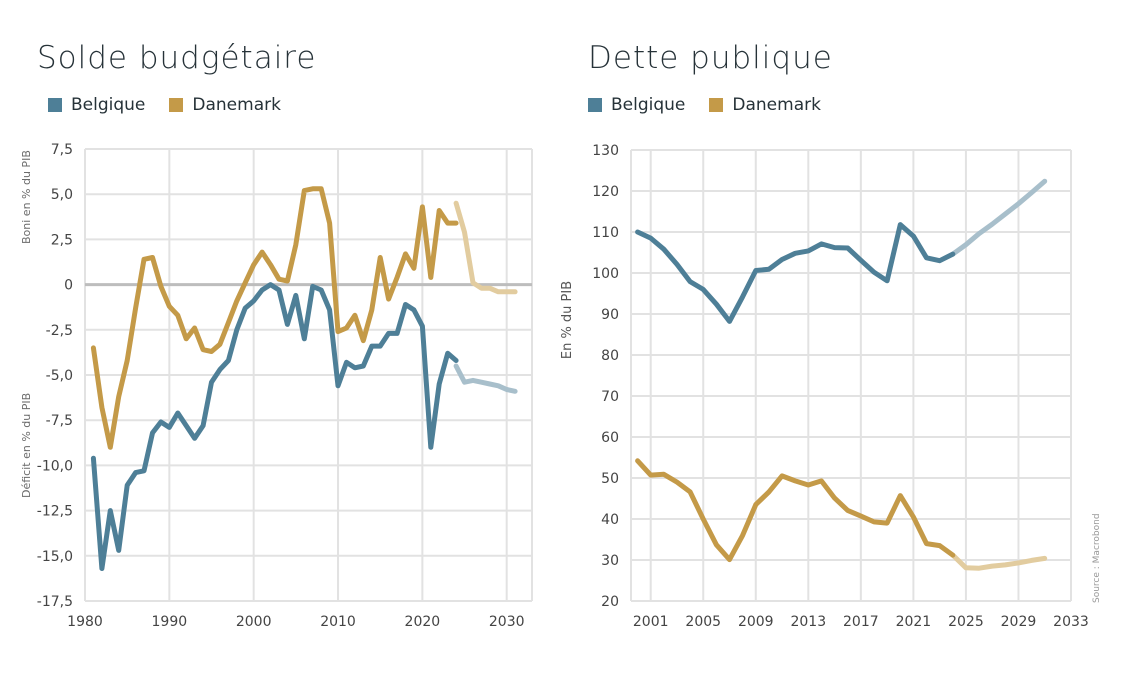  I want to click on y-tick-label: 130, so click(605, 151).